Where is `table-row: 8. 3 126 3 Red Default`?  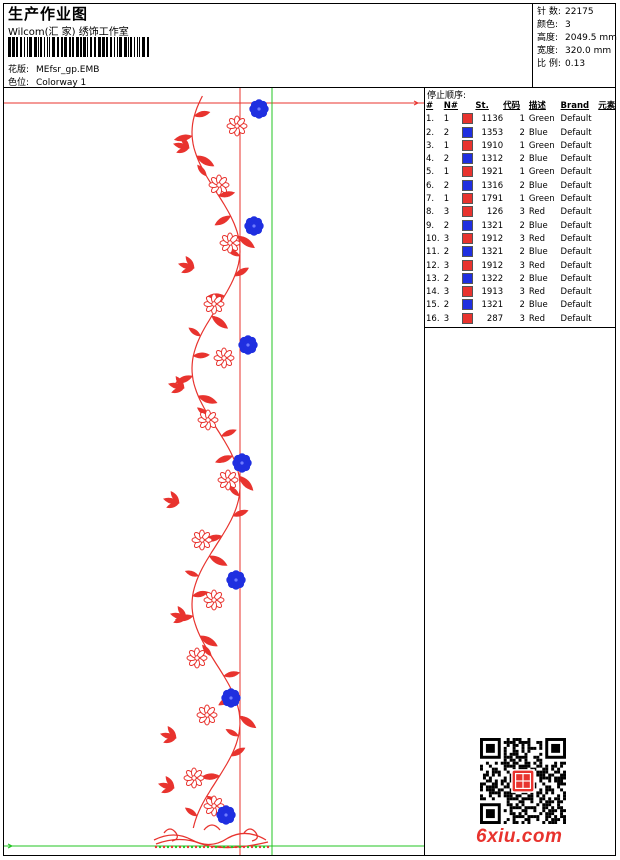 table-row: 8. 3 126 3 Red Default is located at coordinates (523, 212).